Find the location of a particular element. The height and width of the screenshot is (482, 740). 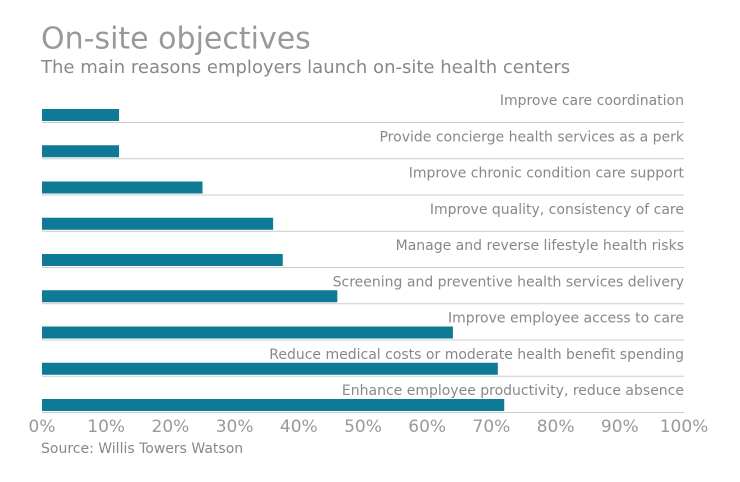

x-tick-label: 70% is located at coordinates (492, 427).